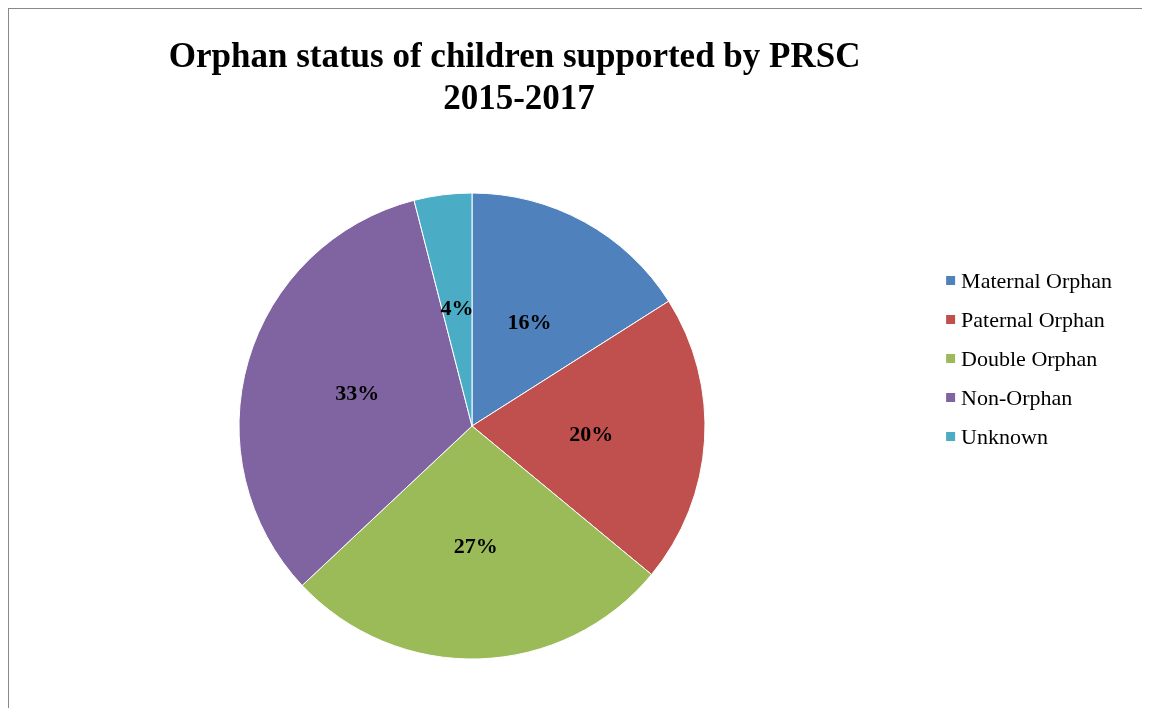  I want to click on data-label: 27%, so click(475, 545).